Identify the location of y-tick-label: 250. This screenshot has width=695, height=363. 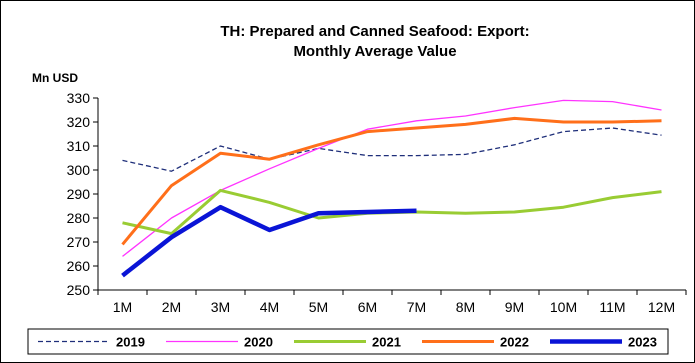
(79, 290).